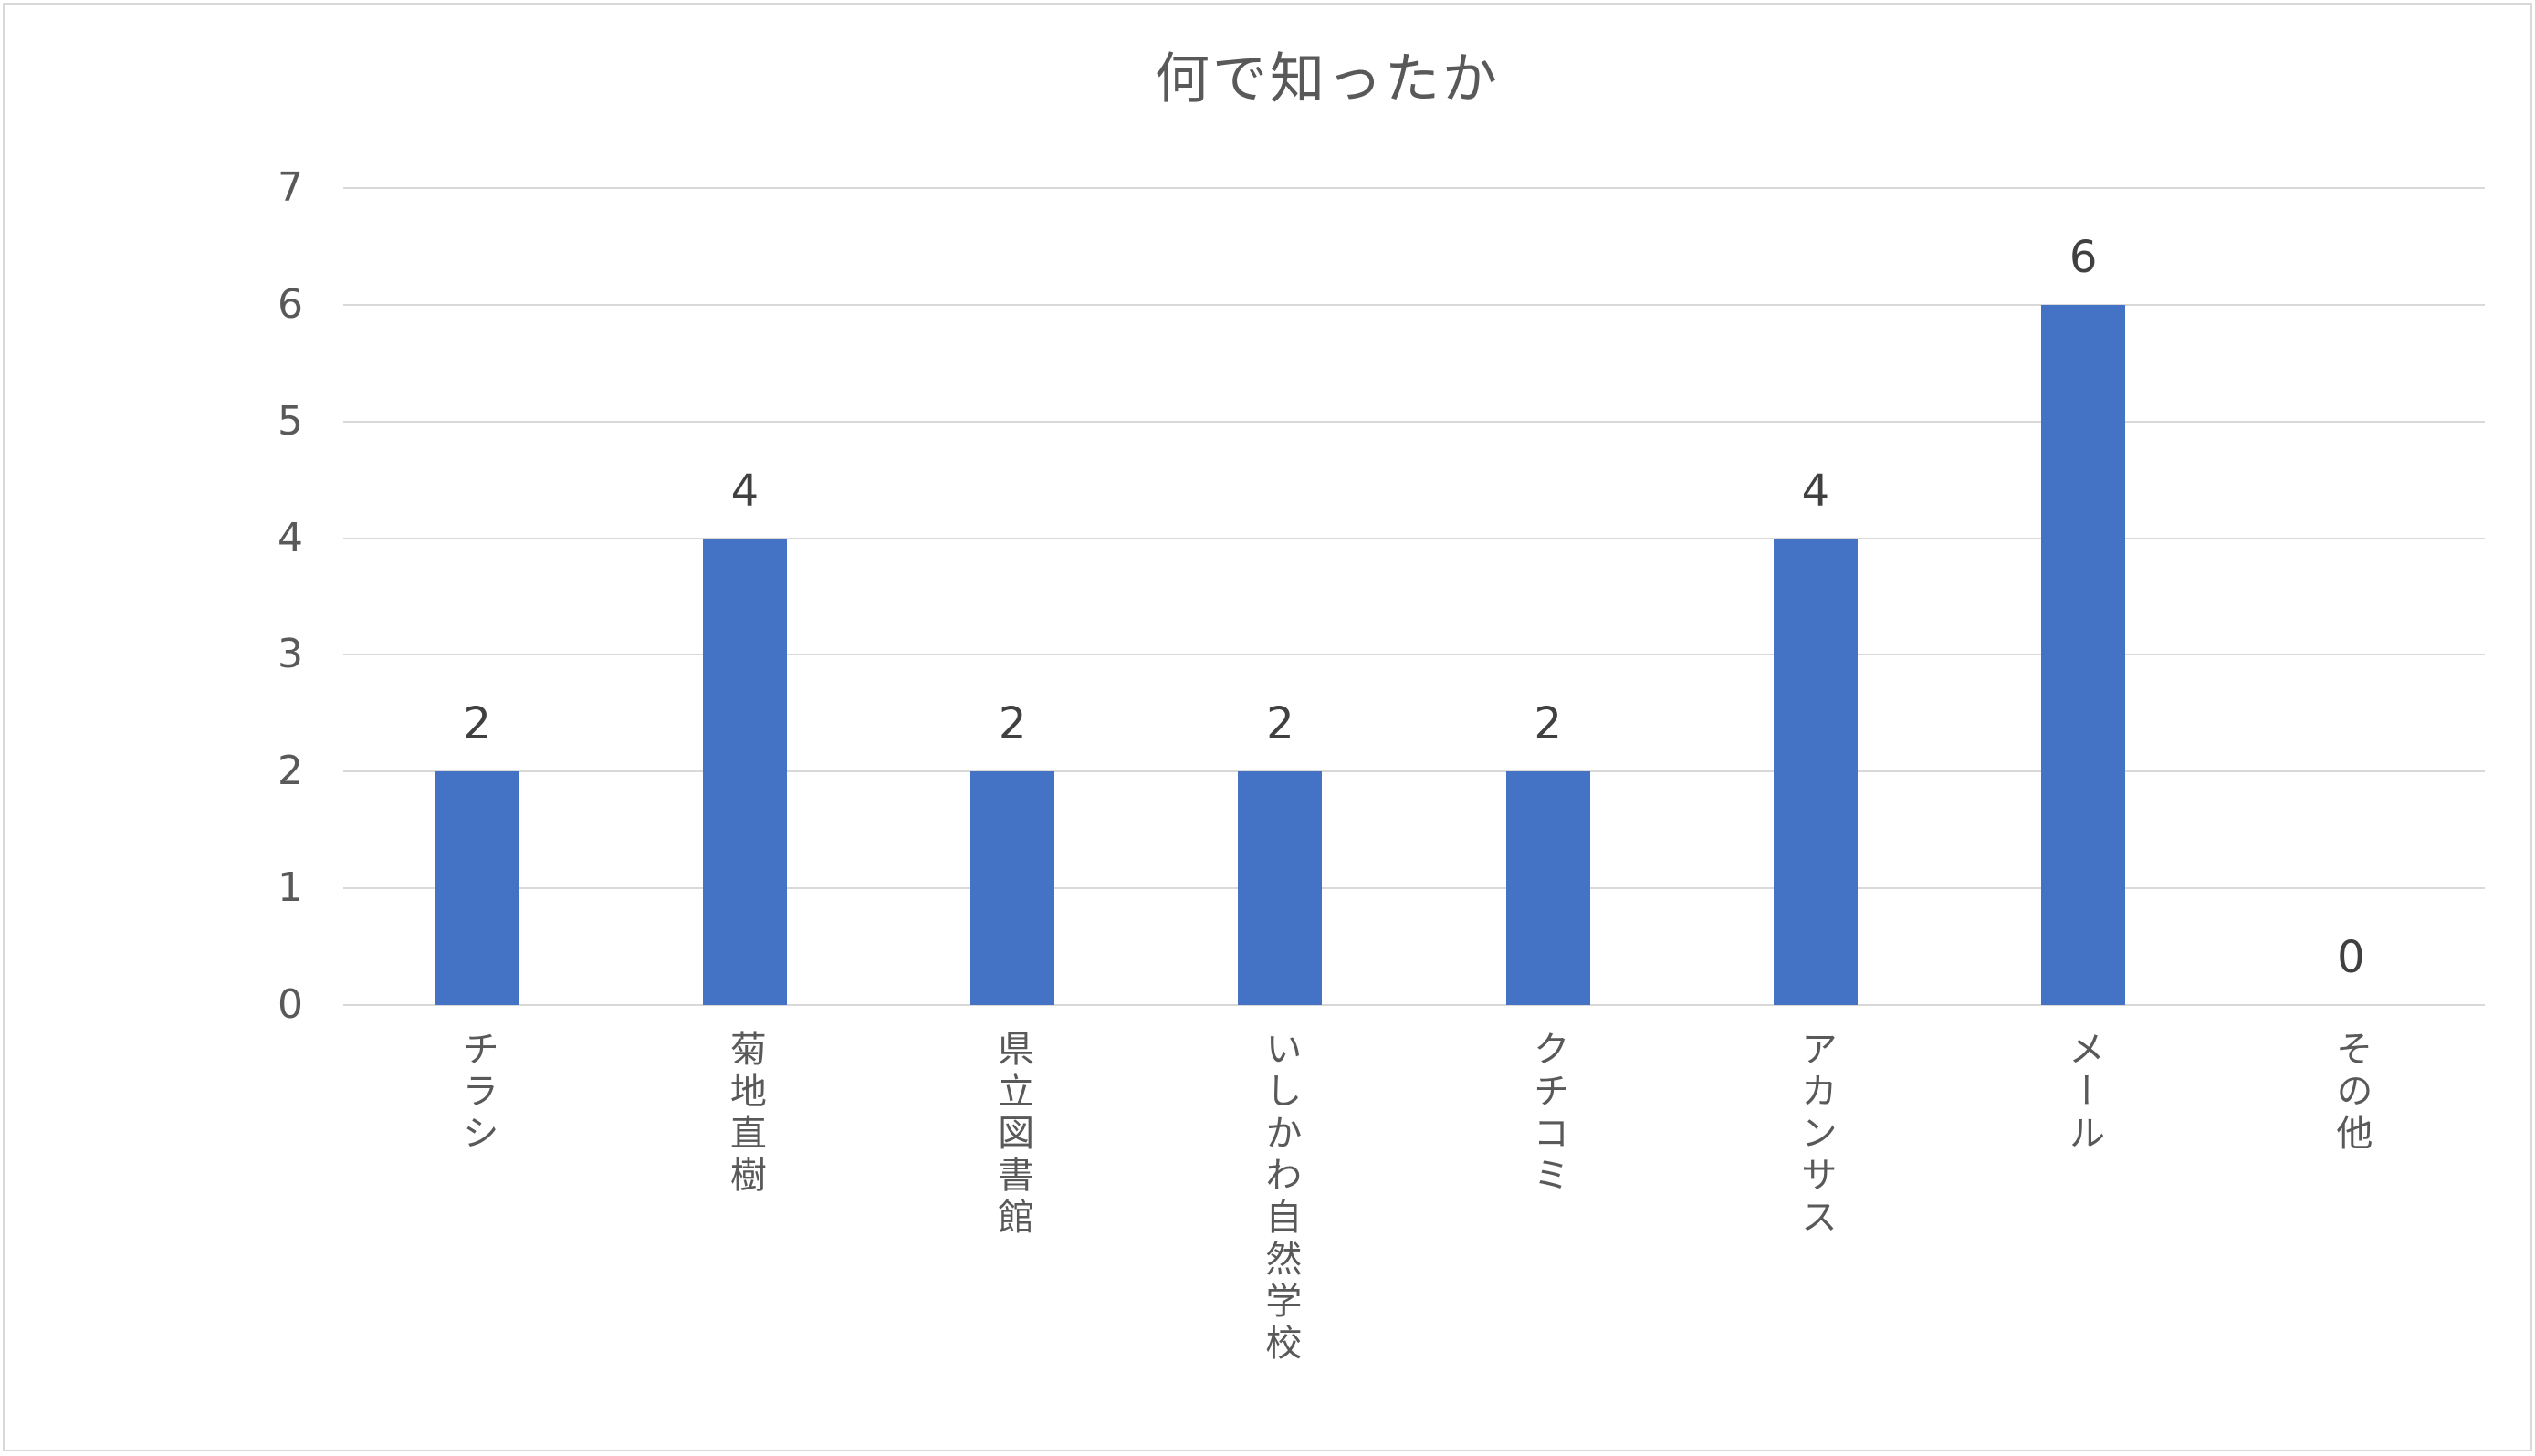  I want to click on data-label: 6, so click(2083, 257).